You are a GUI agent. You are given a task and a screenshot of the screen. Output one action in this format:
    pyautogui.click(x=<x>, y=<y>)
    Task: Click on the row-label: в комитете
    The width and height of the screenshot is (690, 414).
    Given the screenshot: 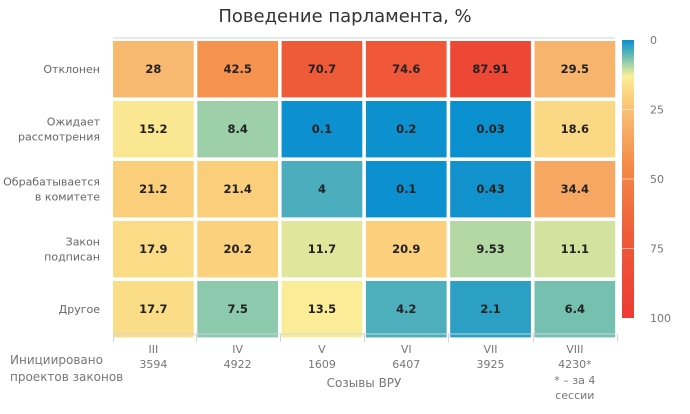 What is the action you would take?
    pyautogui.click(x=67, y=197)
    